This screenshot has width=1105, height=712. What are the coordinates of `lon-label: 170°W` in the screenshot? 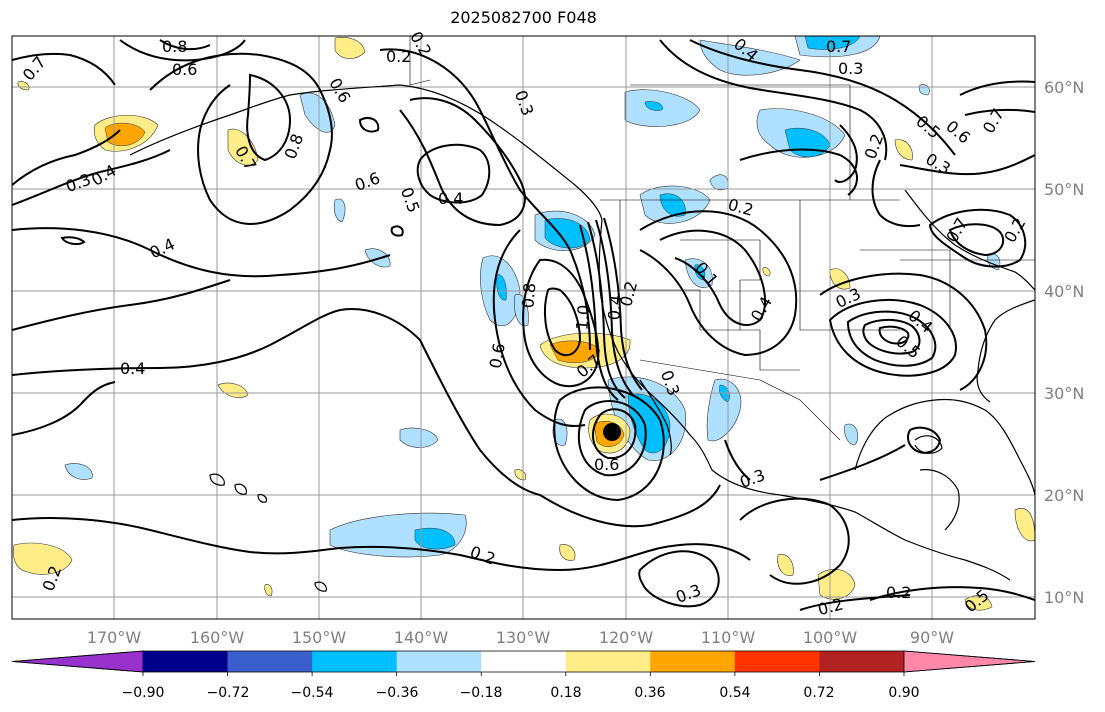 It's located at (114, 637).